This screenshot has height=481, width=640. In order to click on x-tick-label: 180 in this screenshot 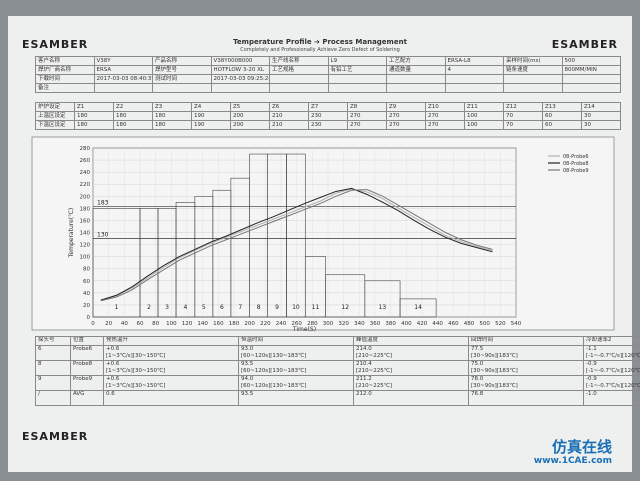, I will do `click(234, 324)`.